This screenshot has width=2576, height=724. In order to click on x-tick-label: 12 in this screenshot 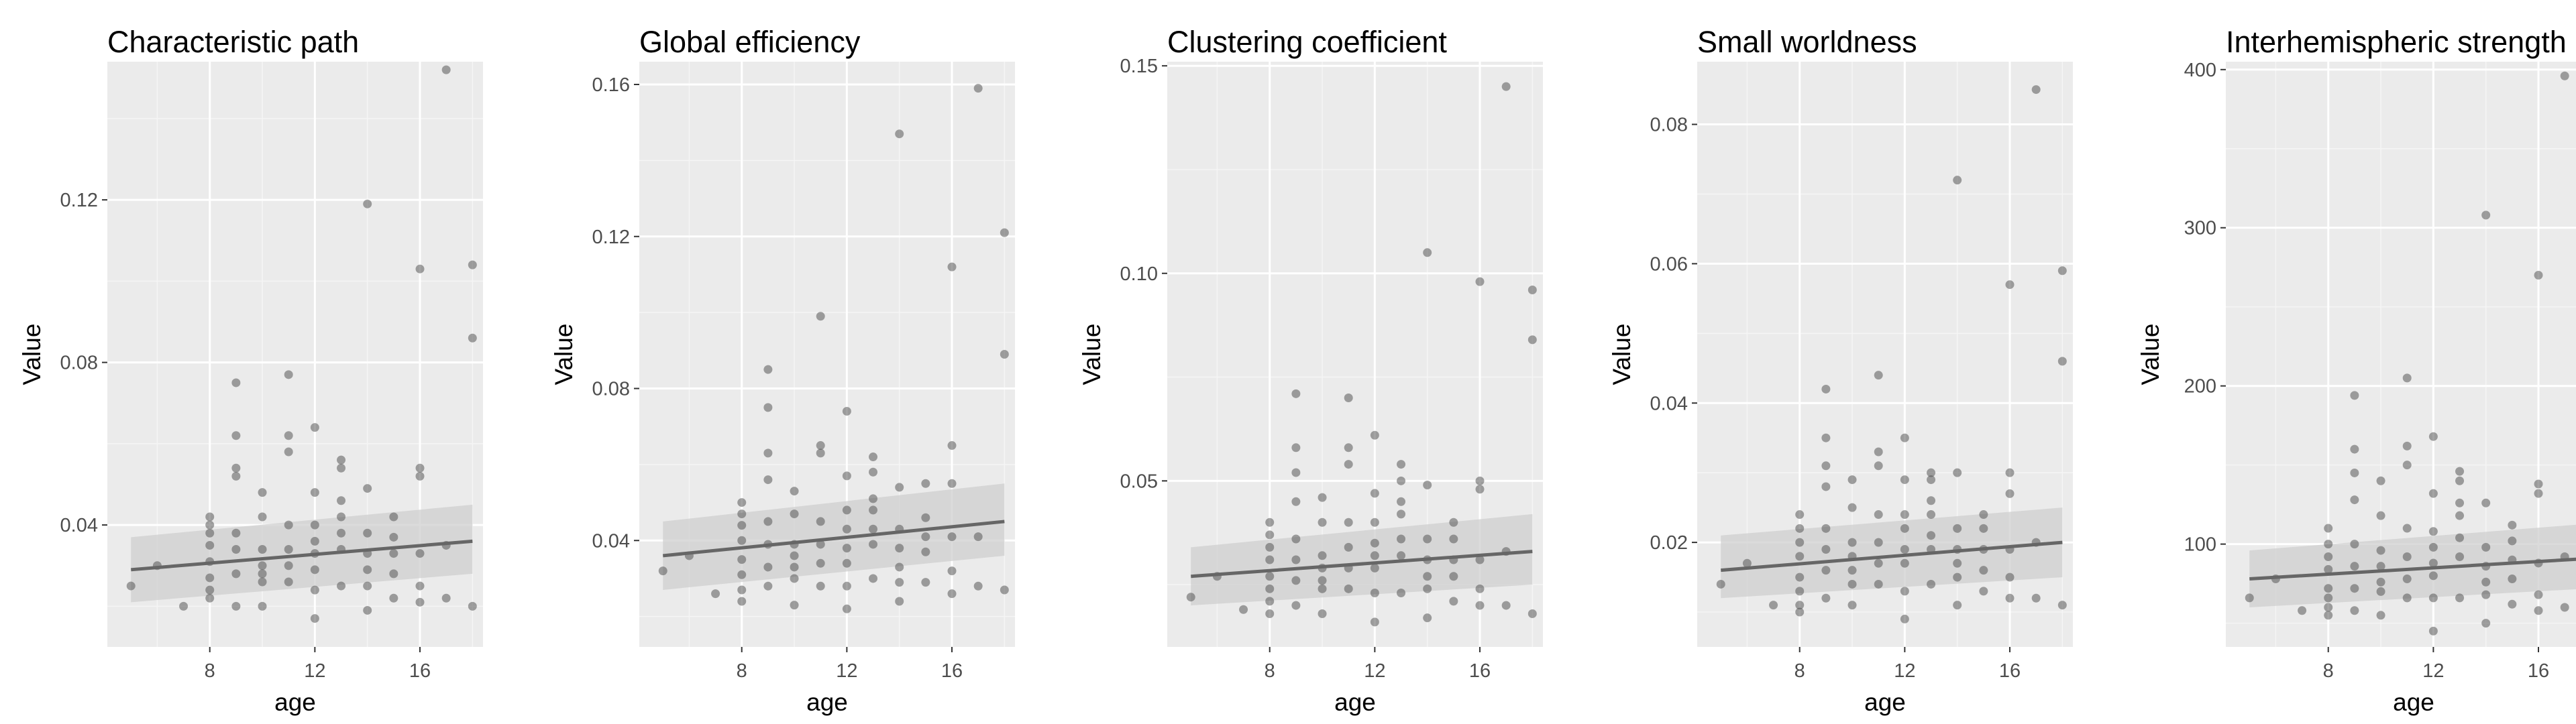, I will do `click(314, 671)`.